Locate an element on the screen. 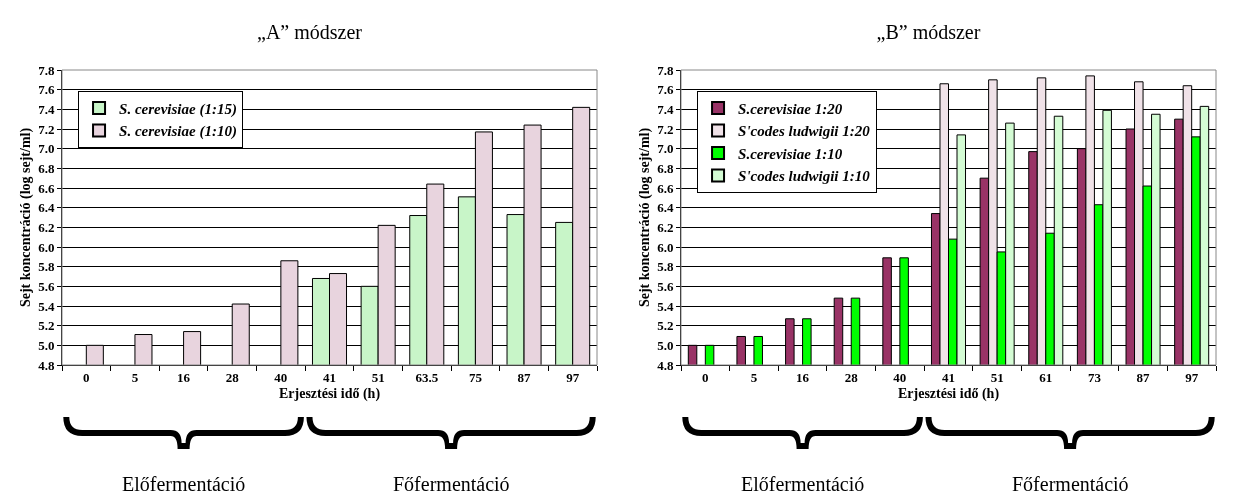 The height and width of the screenshot is (499, 1238). legend-label: S'codes ludwigii 1:20 is located at coordinates (804, 131).